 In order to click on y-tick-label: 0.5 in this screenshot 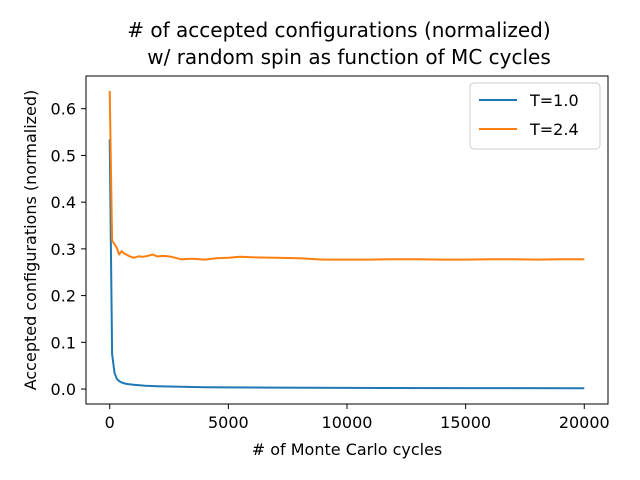, I will do `click(63, 155)`.